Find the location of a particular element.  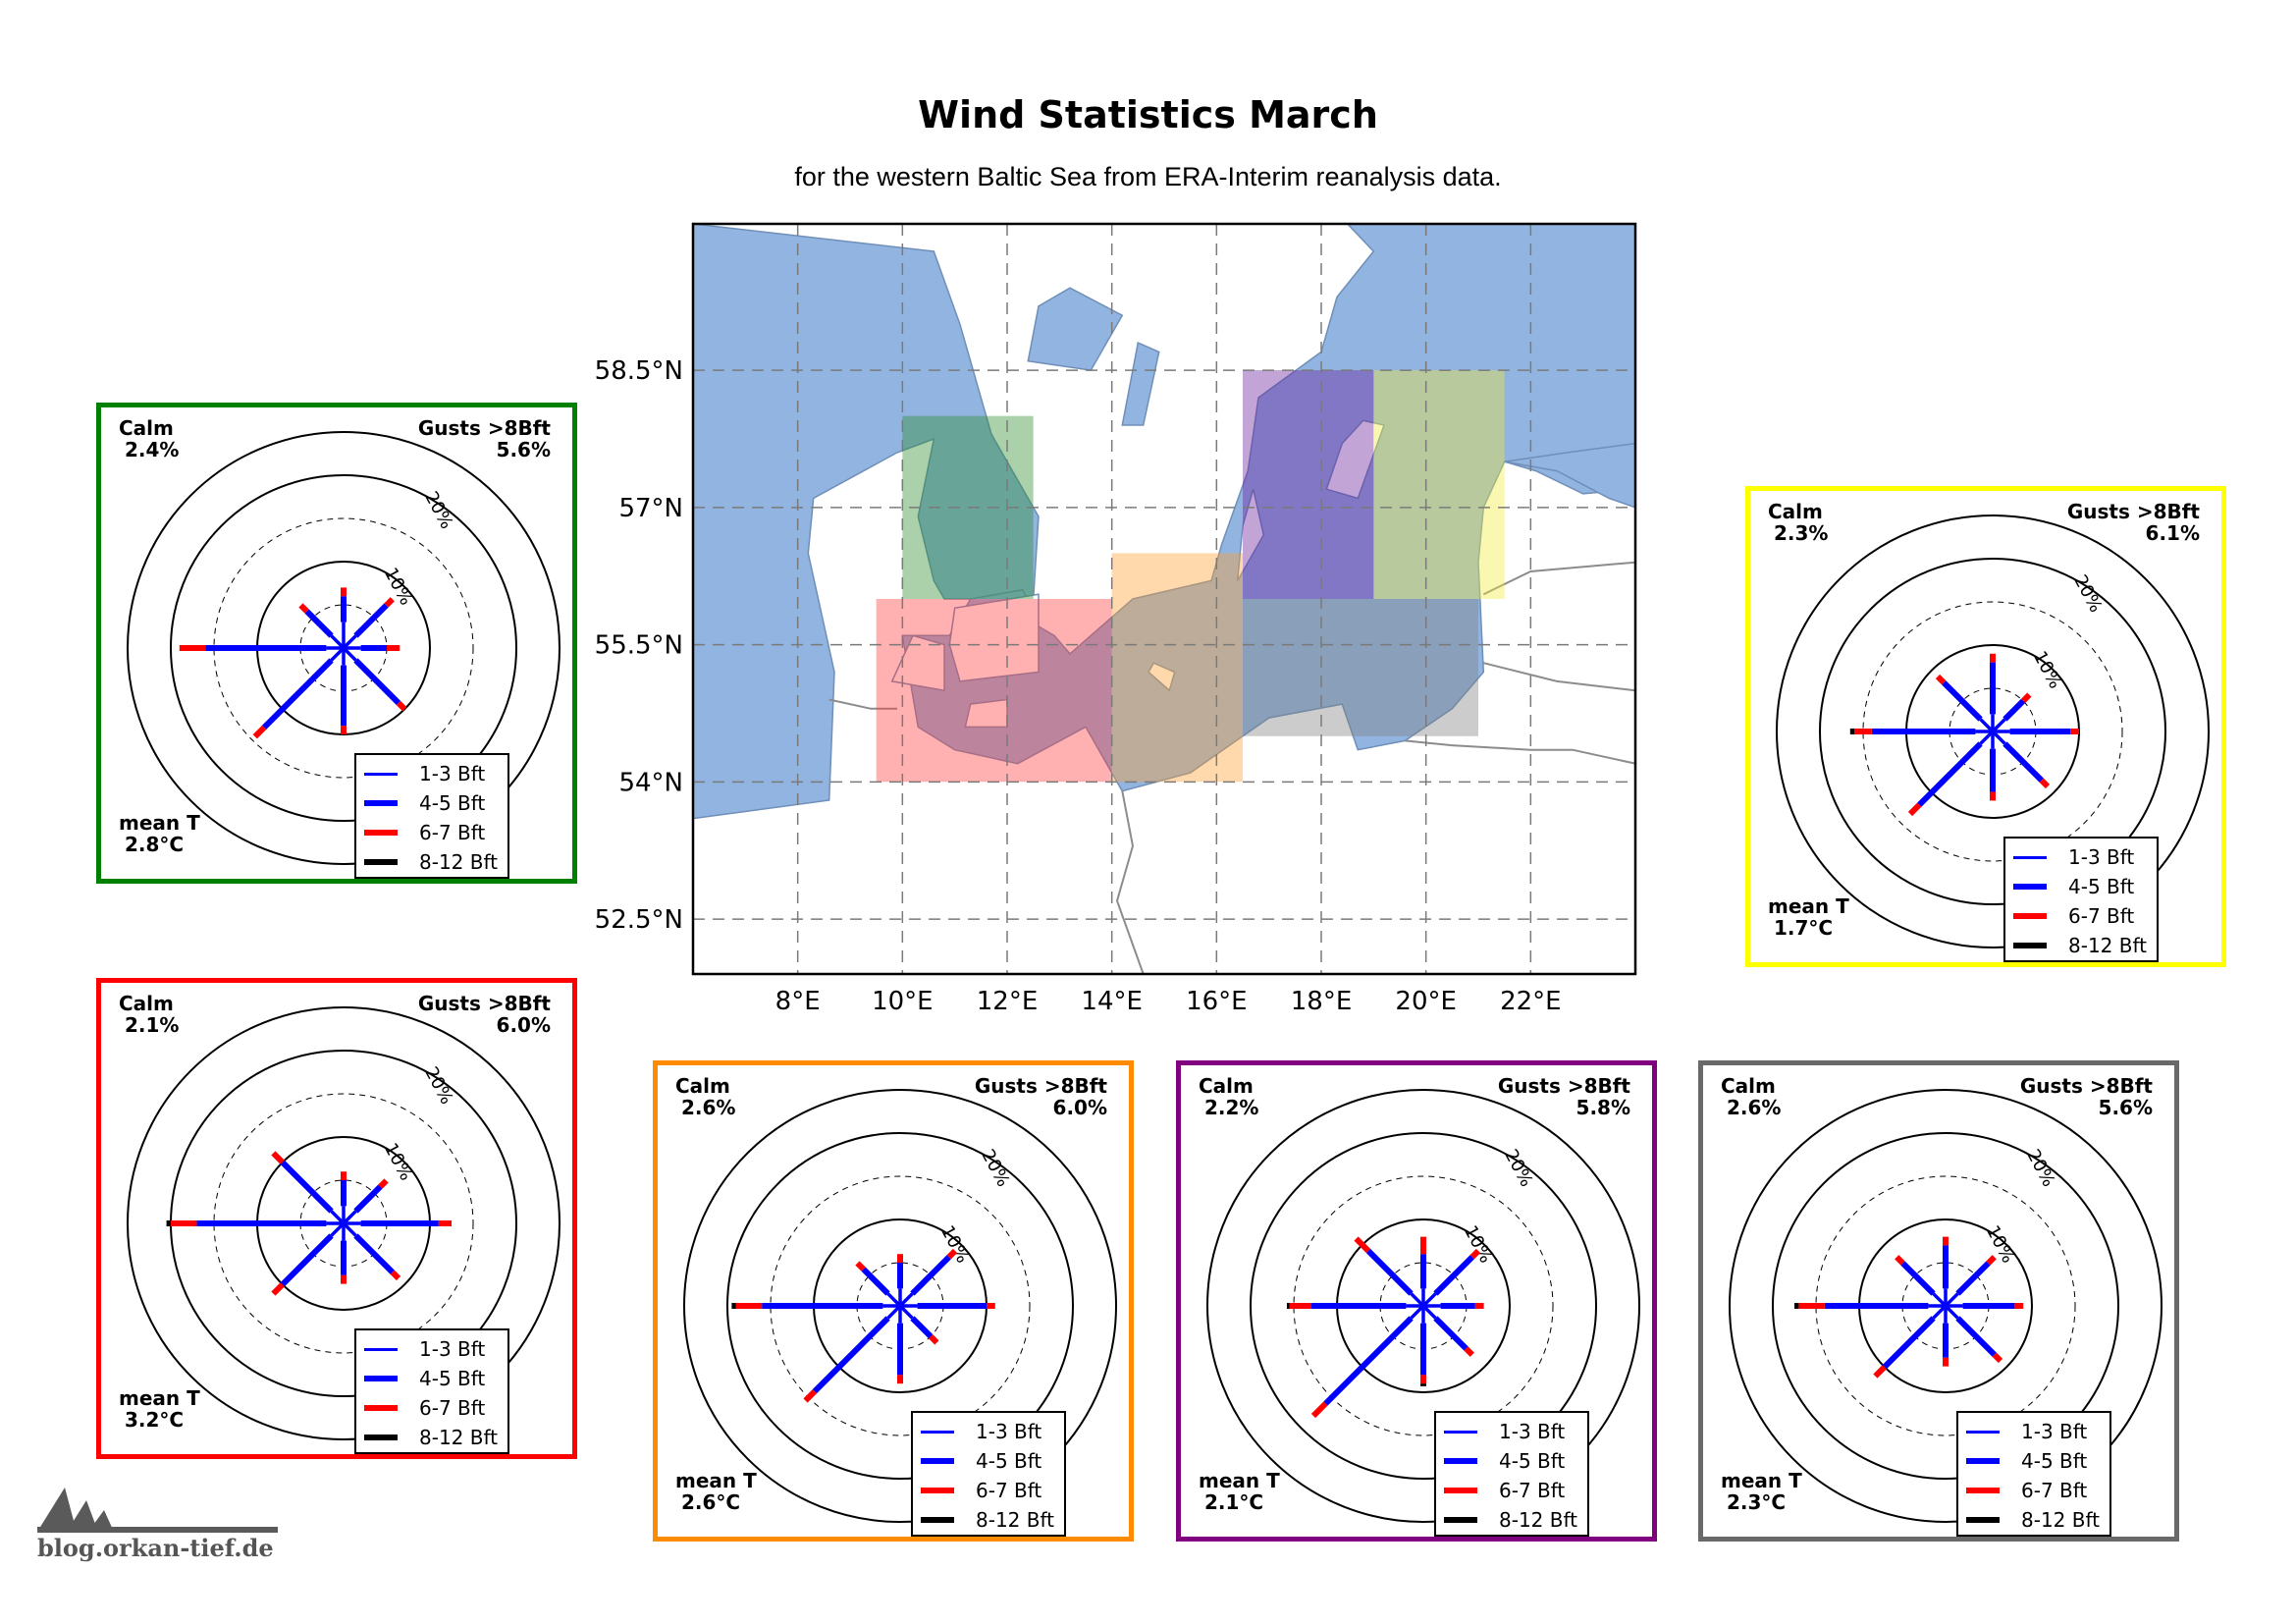

lon-tick-label: 22°E is located at coordinates (1531, 1001).